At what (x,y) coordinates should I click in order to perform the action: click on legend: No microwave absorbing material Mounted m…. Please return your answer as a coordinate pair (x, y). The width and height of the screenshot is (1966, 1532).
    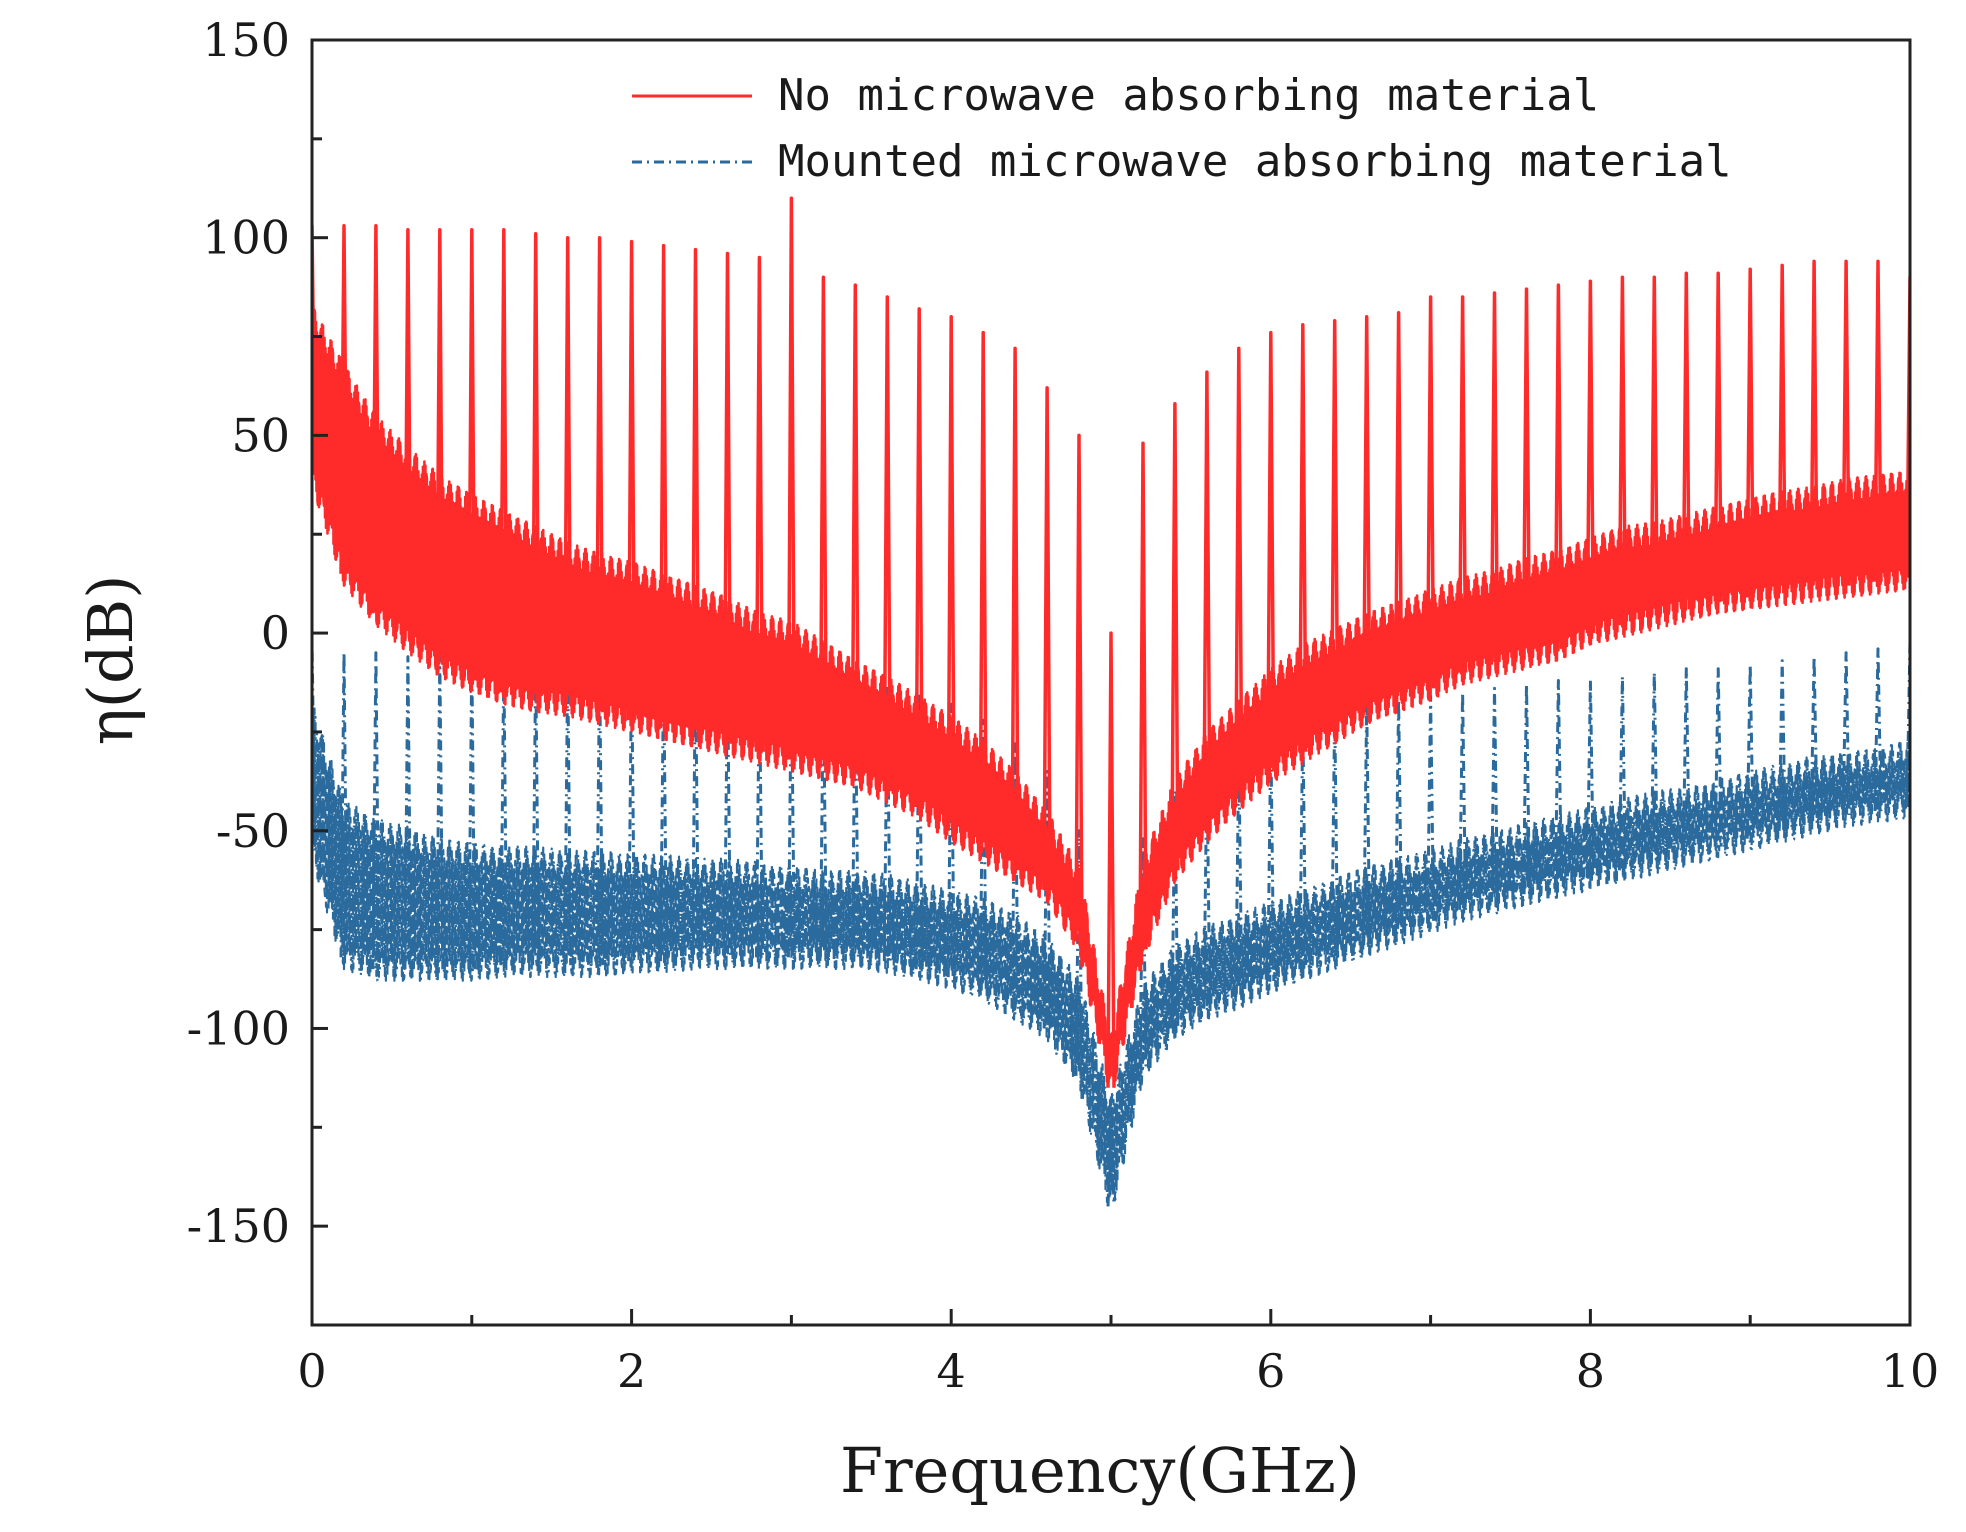
    Looking at the image, I should click on (1182, 128).